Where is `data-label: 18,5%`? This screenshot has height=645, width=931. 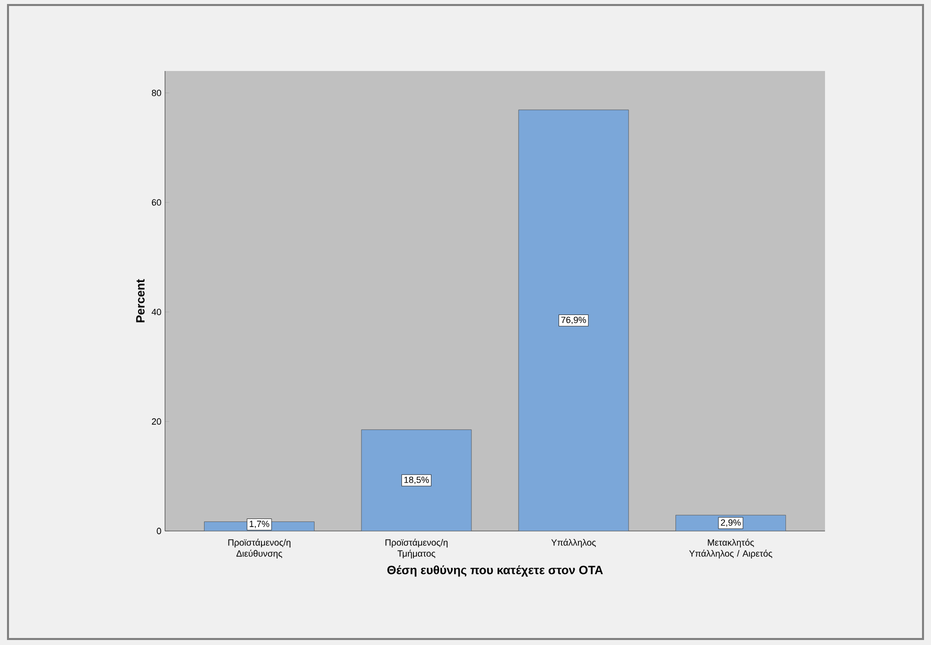 data-label: 18,5% is located at coordinates (416, 480).